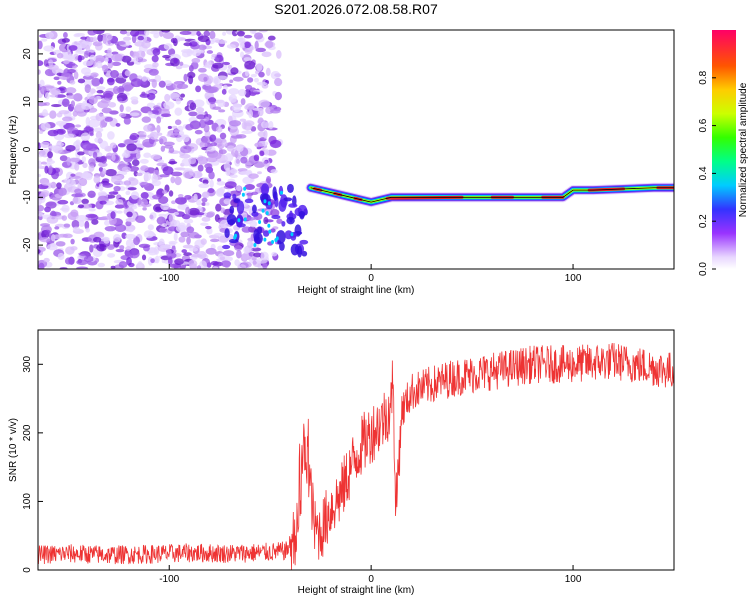 The image size is (750, 600). What do you see at coordinates (27, 197) in the screenshot?
I see `spectrogram-ytick-label: -10` at bounding box center [27, 197].